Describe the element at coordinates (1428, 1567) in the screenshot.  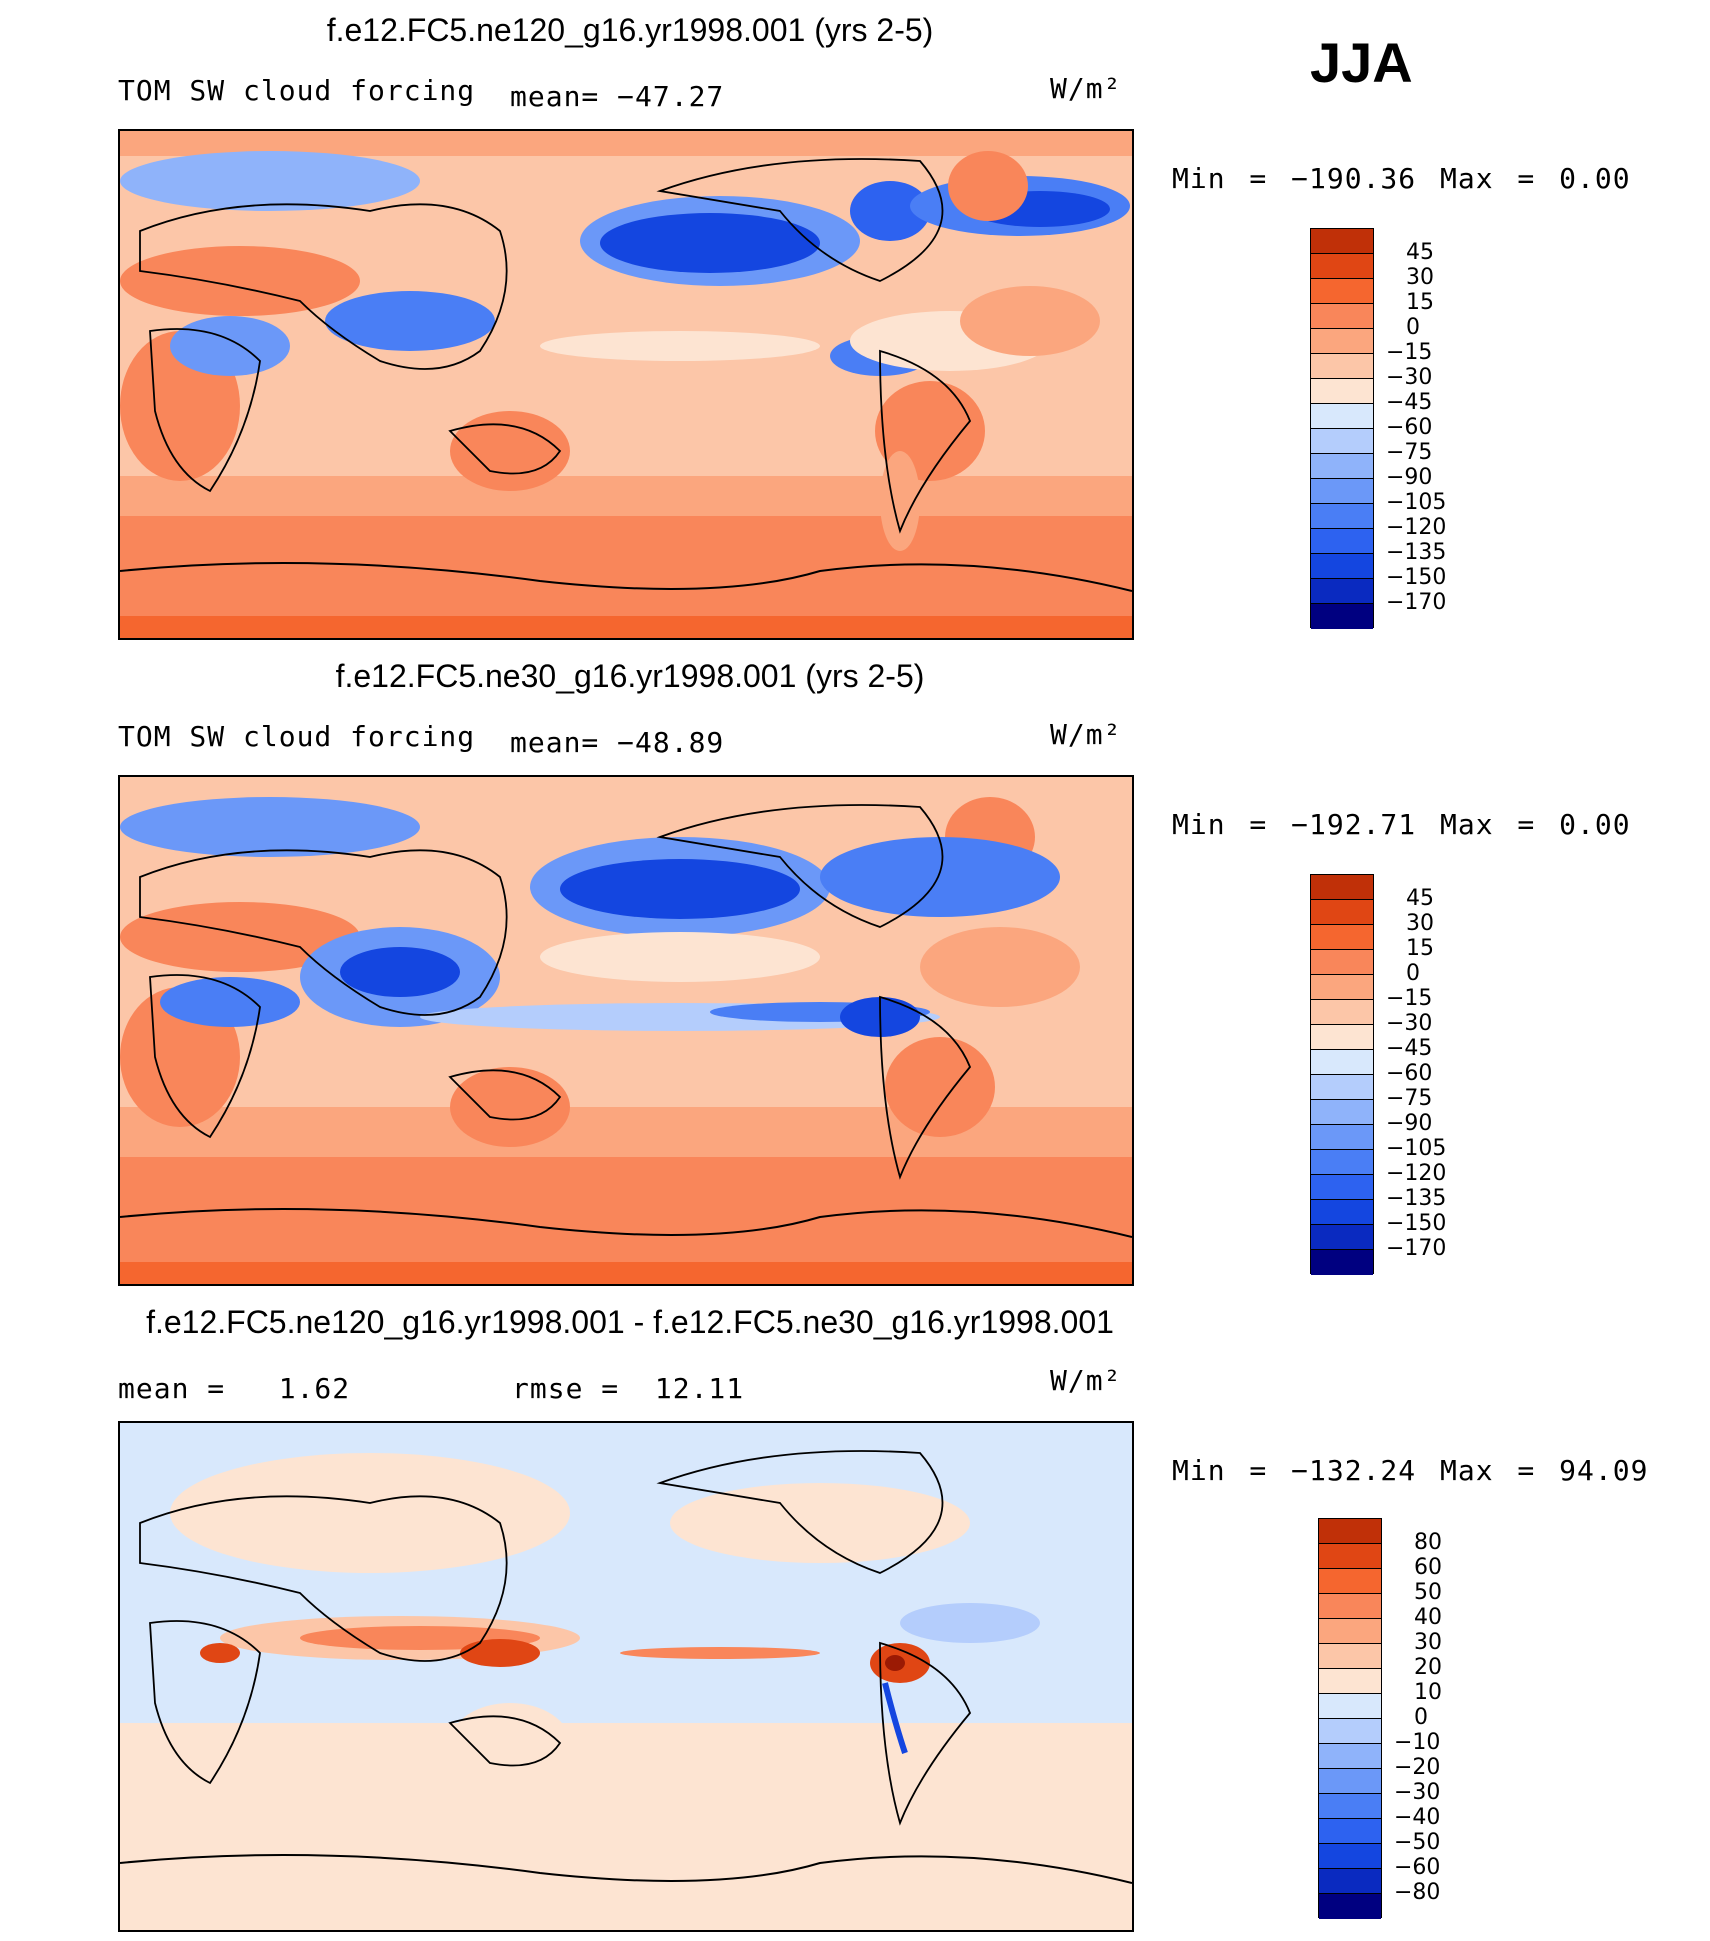
I see `colorbar-tick-label: 60` at that location.